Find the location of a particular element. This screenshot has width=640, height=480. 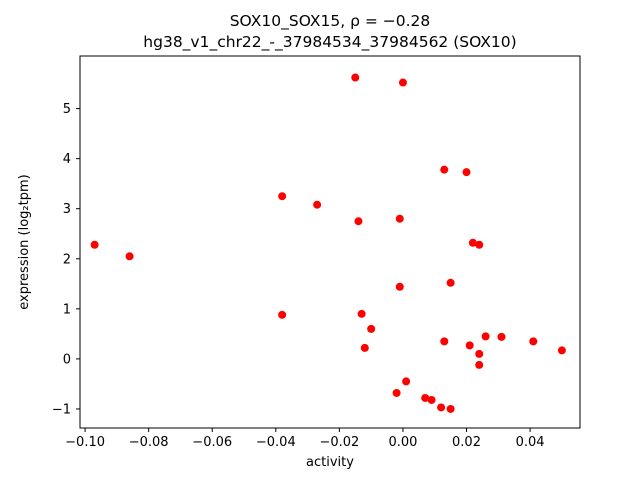

y-tick-label: 4 is located at coordinates (67, 159).